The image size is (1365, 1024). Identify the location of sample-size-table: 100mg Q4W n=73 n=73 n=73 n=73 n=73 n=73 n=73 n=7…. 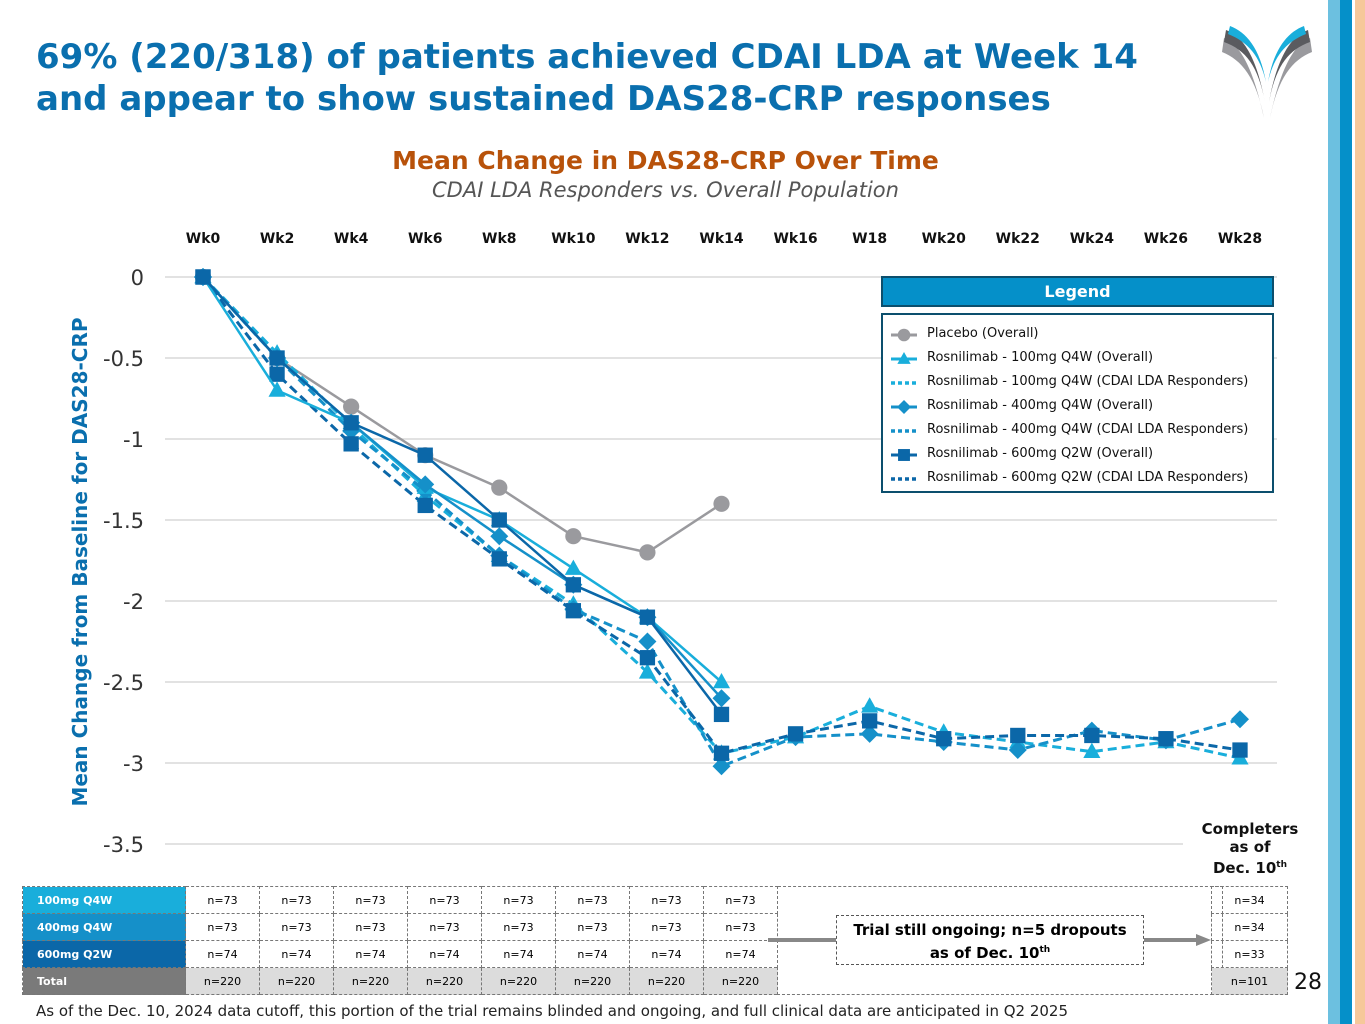
(622, 940).